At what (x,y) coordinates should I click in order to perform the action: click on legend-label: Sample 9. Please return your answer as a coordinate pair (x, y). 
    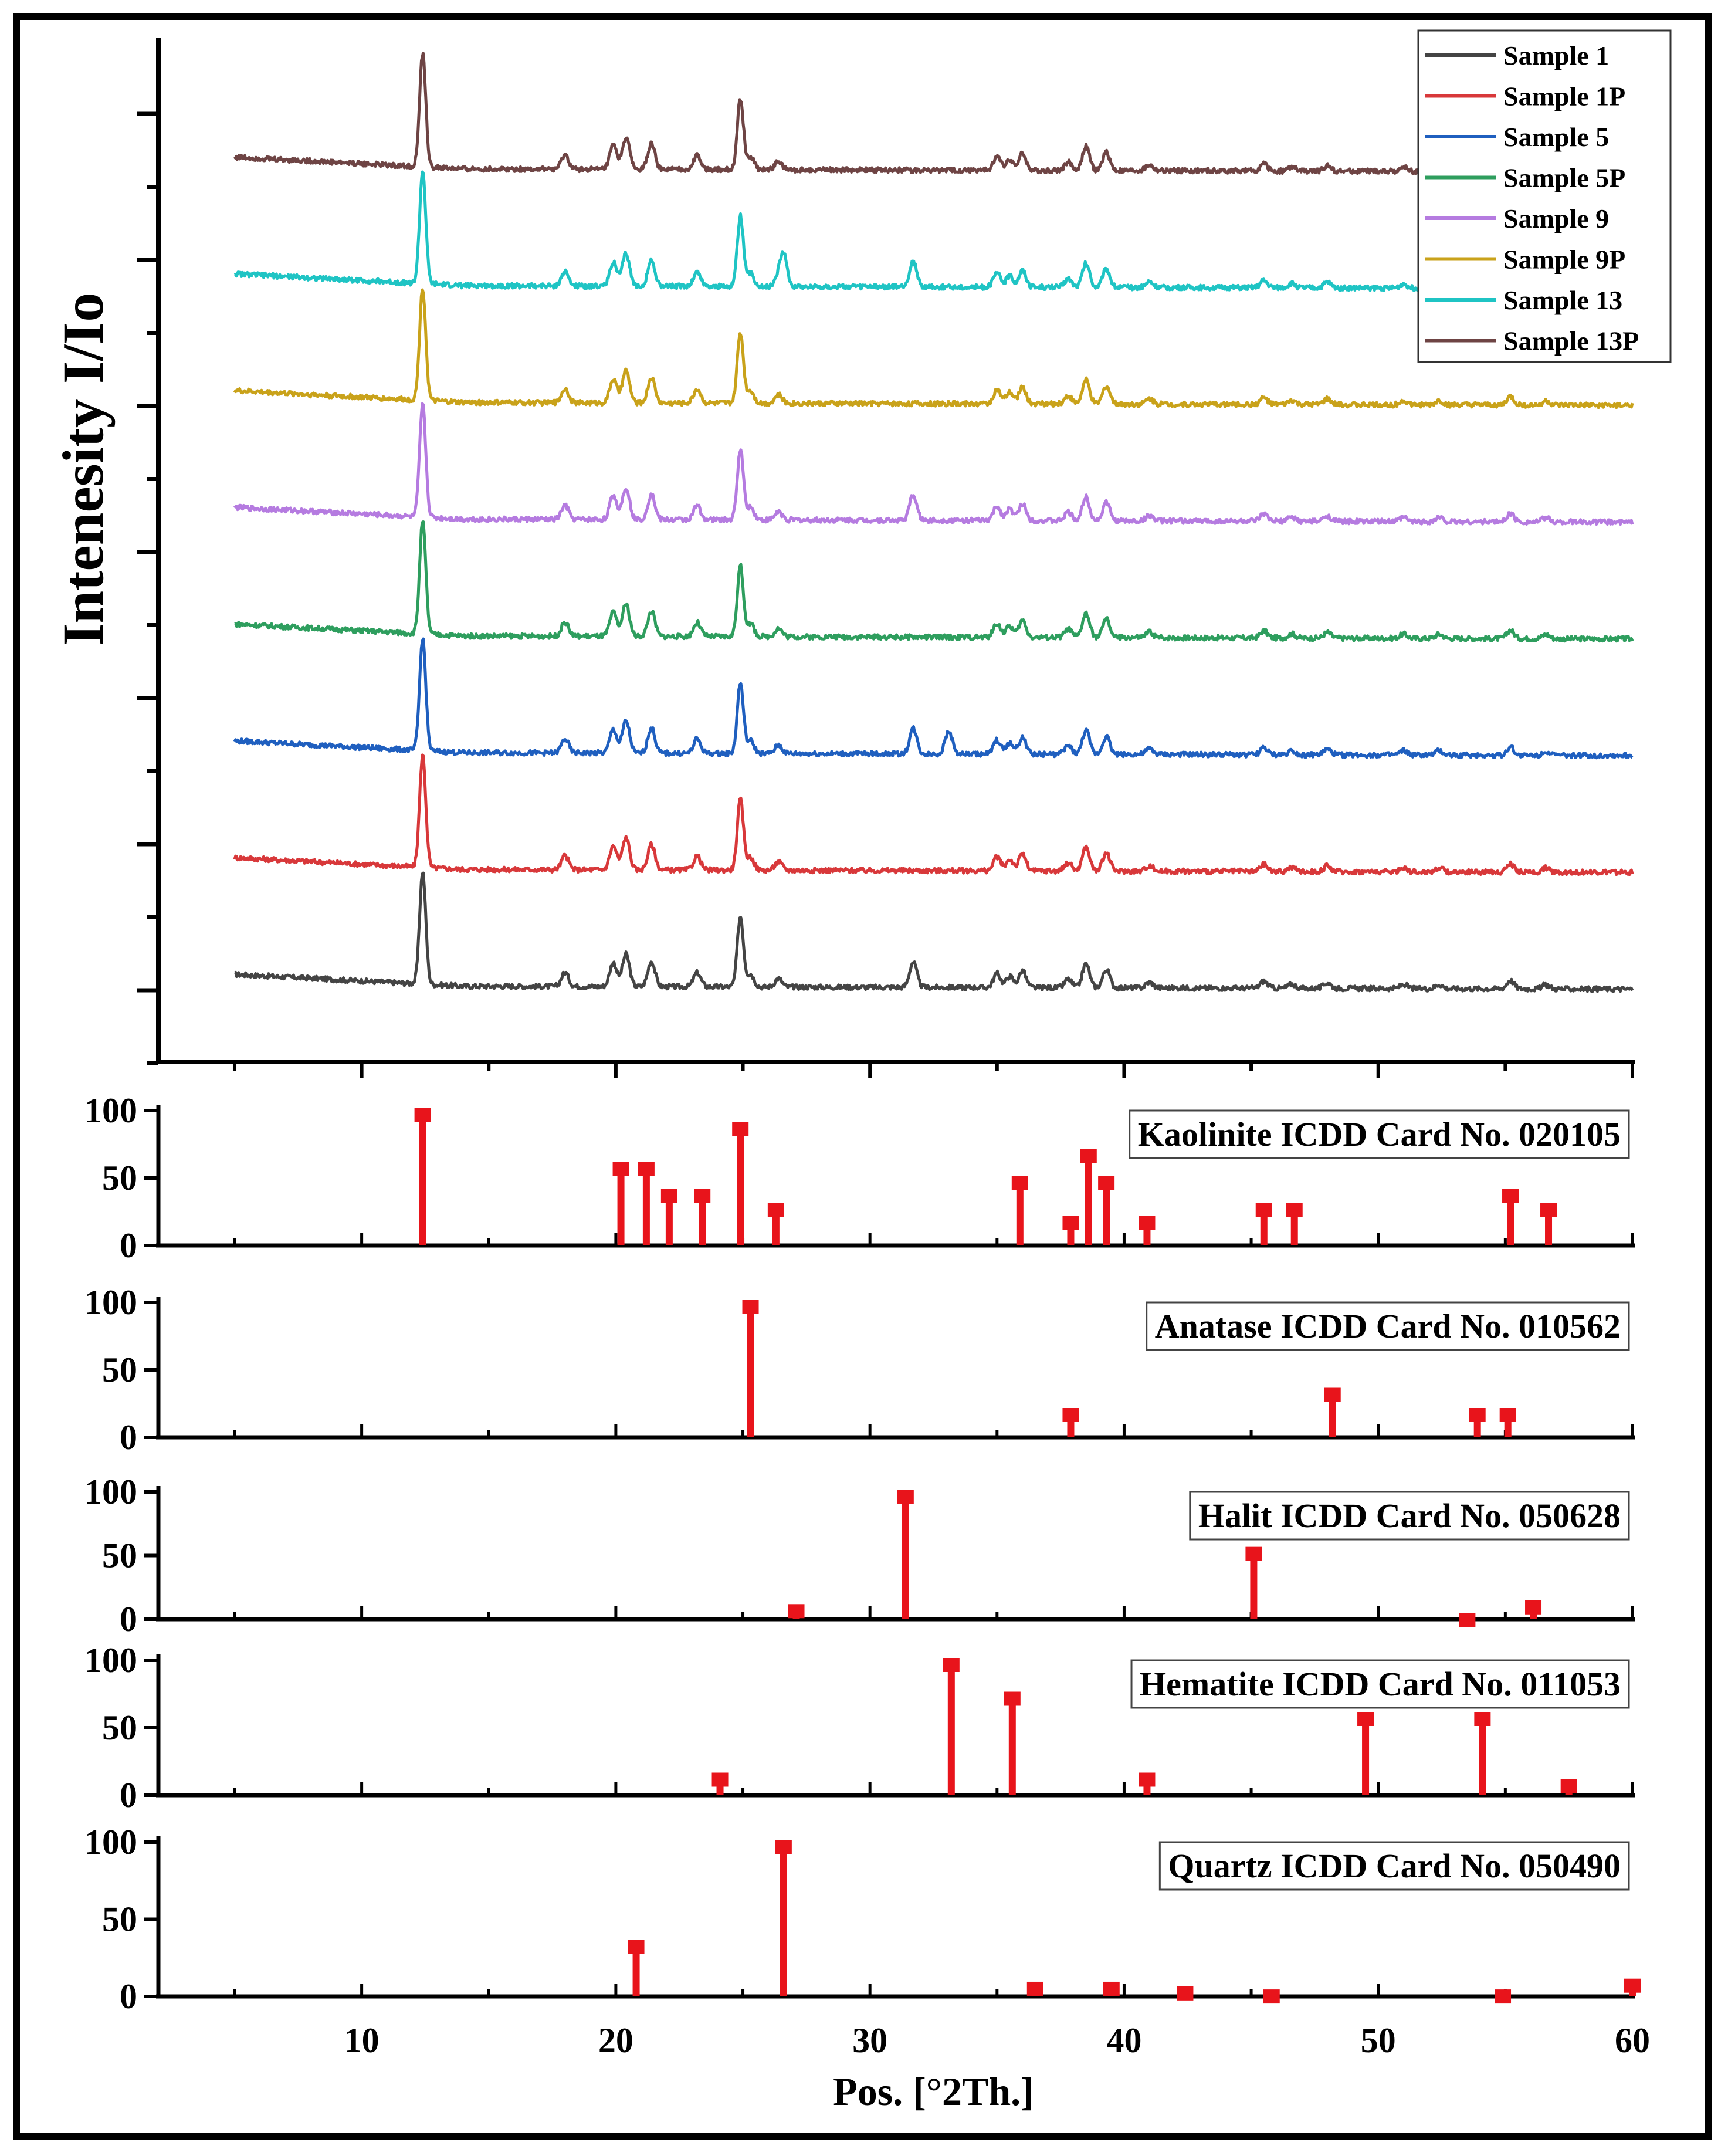
    Looking at the image, I should click on (1556, 218).